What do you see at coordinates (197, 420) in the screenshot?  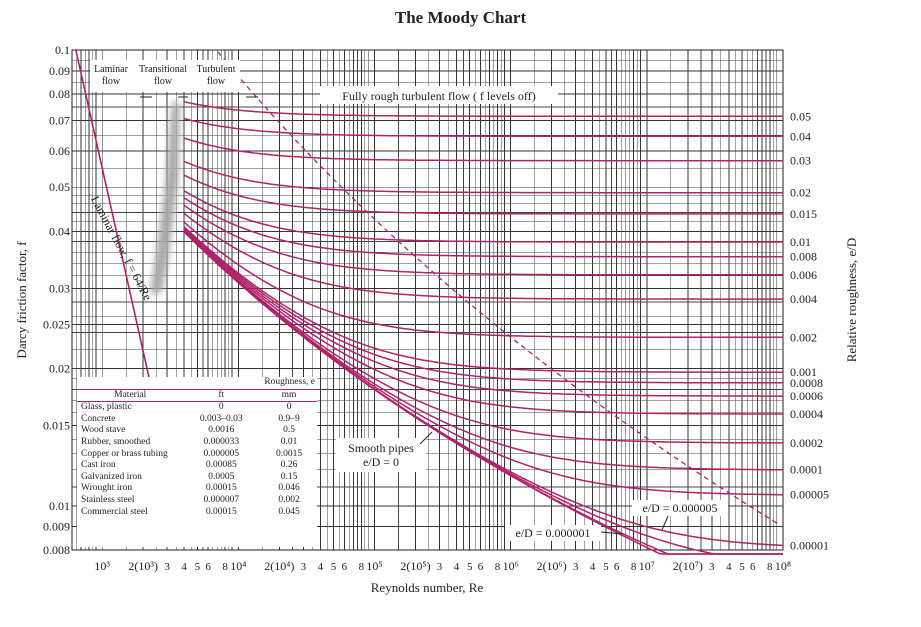 I see `table-row: Concrete 0.003–0.03 0.9–9` at bounding box center [197, 420].